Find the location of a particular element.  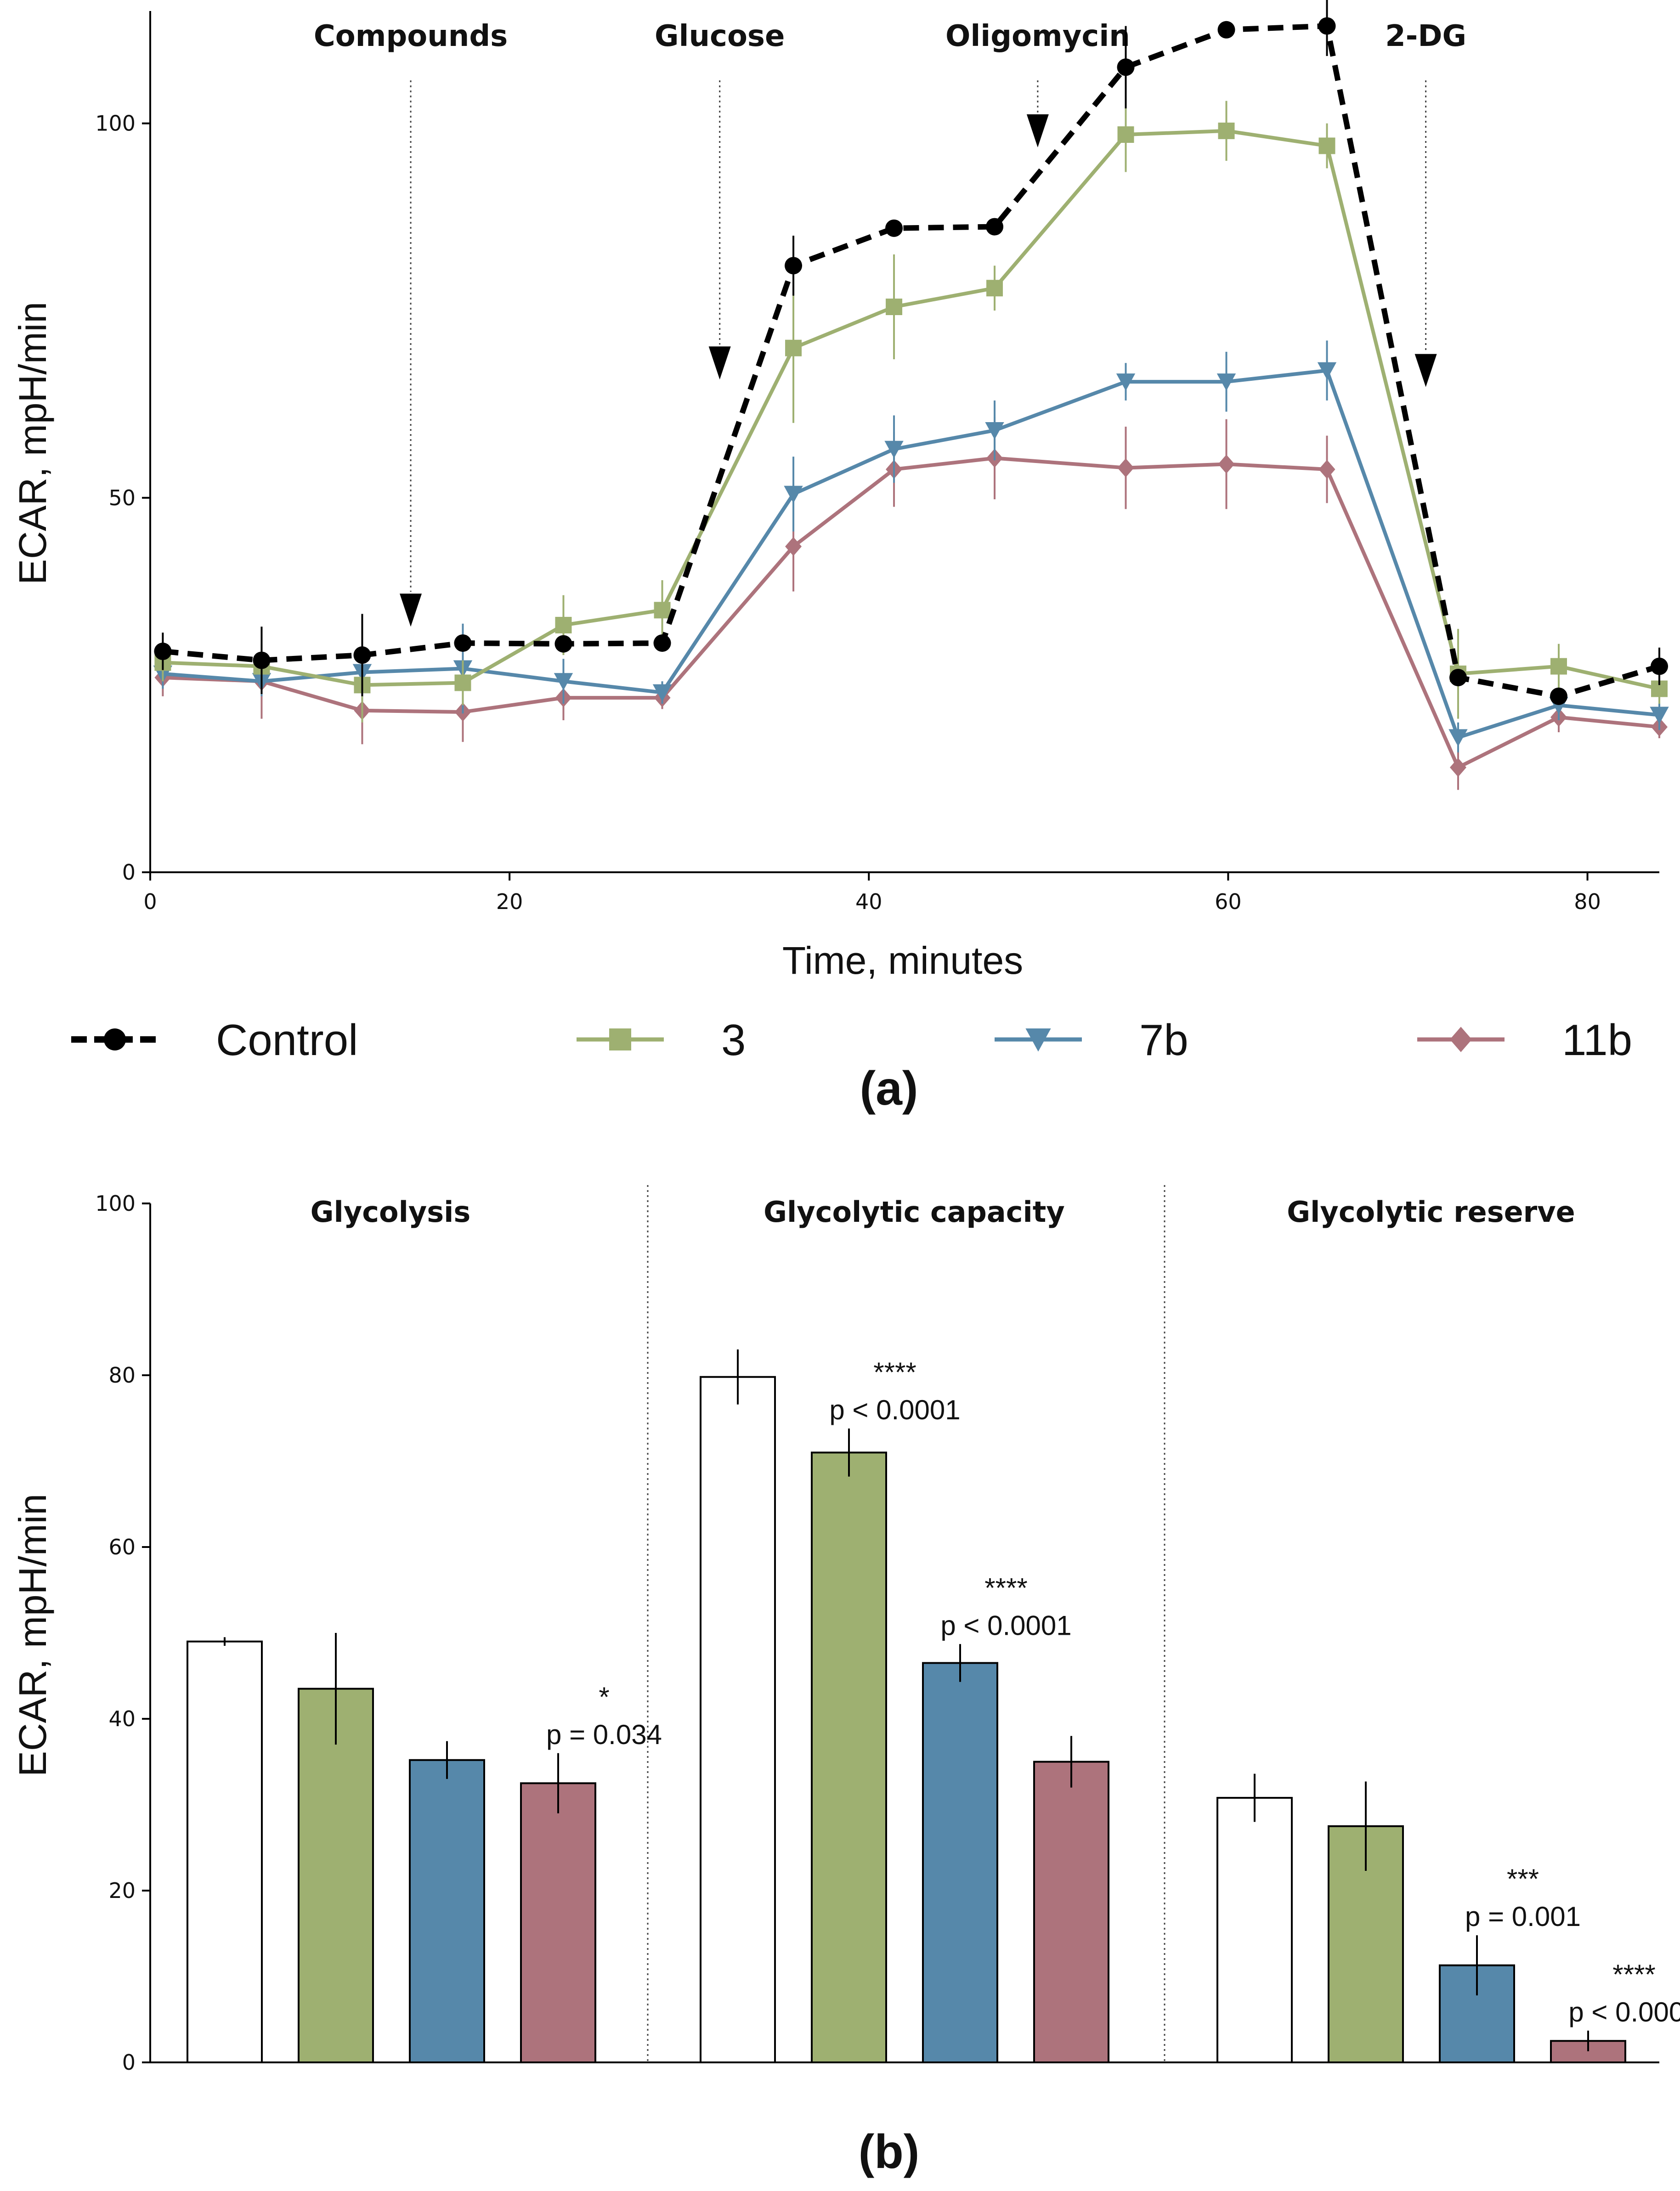

legend-label-3: 3 is located at coordinates (733, 1040).